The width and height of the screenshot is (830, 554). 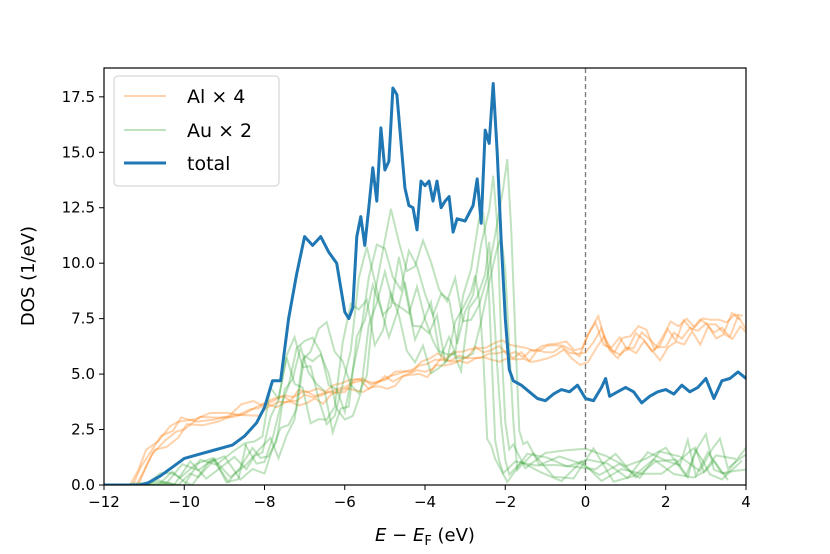 What do you see at coordinates (78, 152) in the screenshot?
I see `y-tick-label: 15.0` at bounding box center [78, 152].